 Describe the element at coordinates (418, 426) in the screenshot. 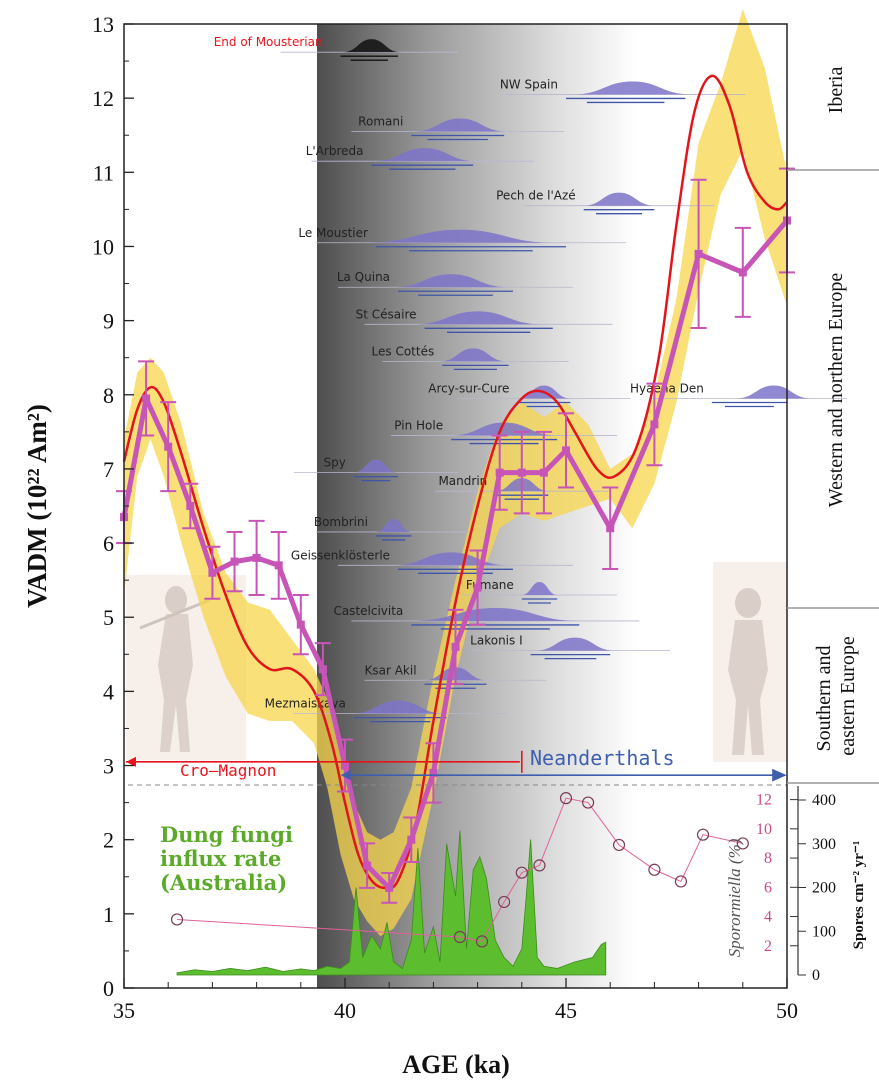

I see `site-label: Pin Hole` at that location.